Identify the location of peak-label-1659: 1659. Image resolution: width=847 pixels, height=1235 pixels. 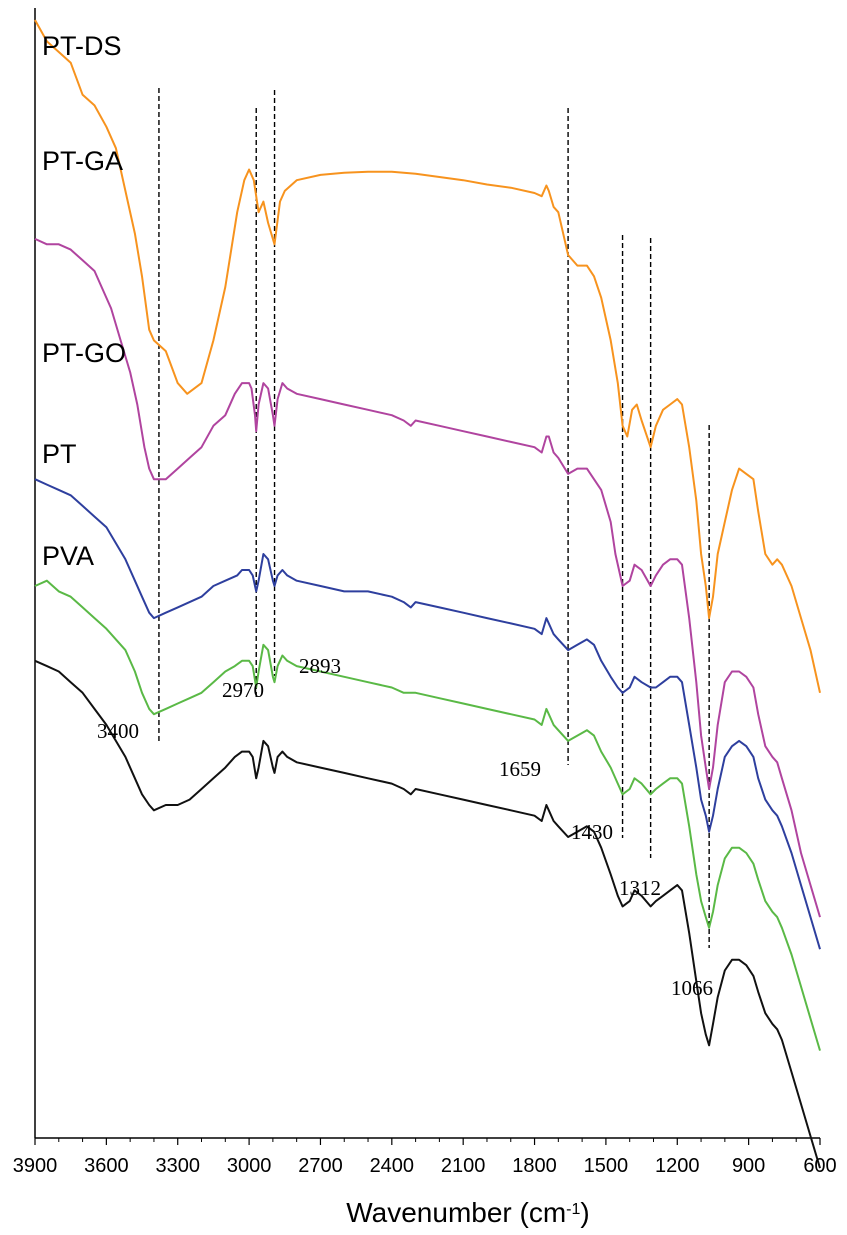
(520, 769).